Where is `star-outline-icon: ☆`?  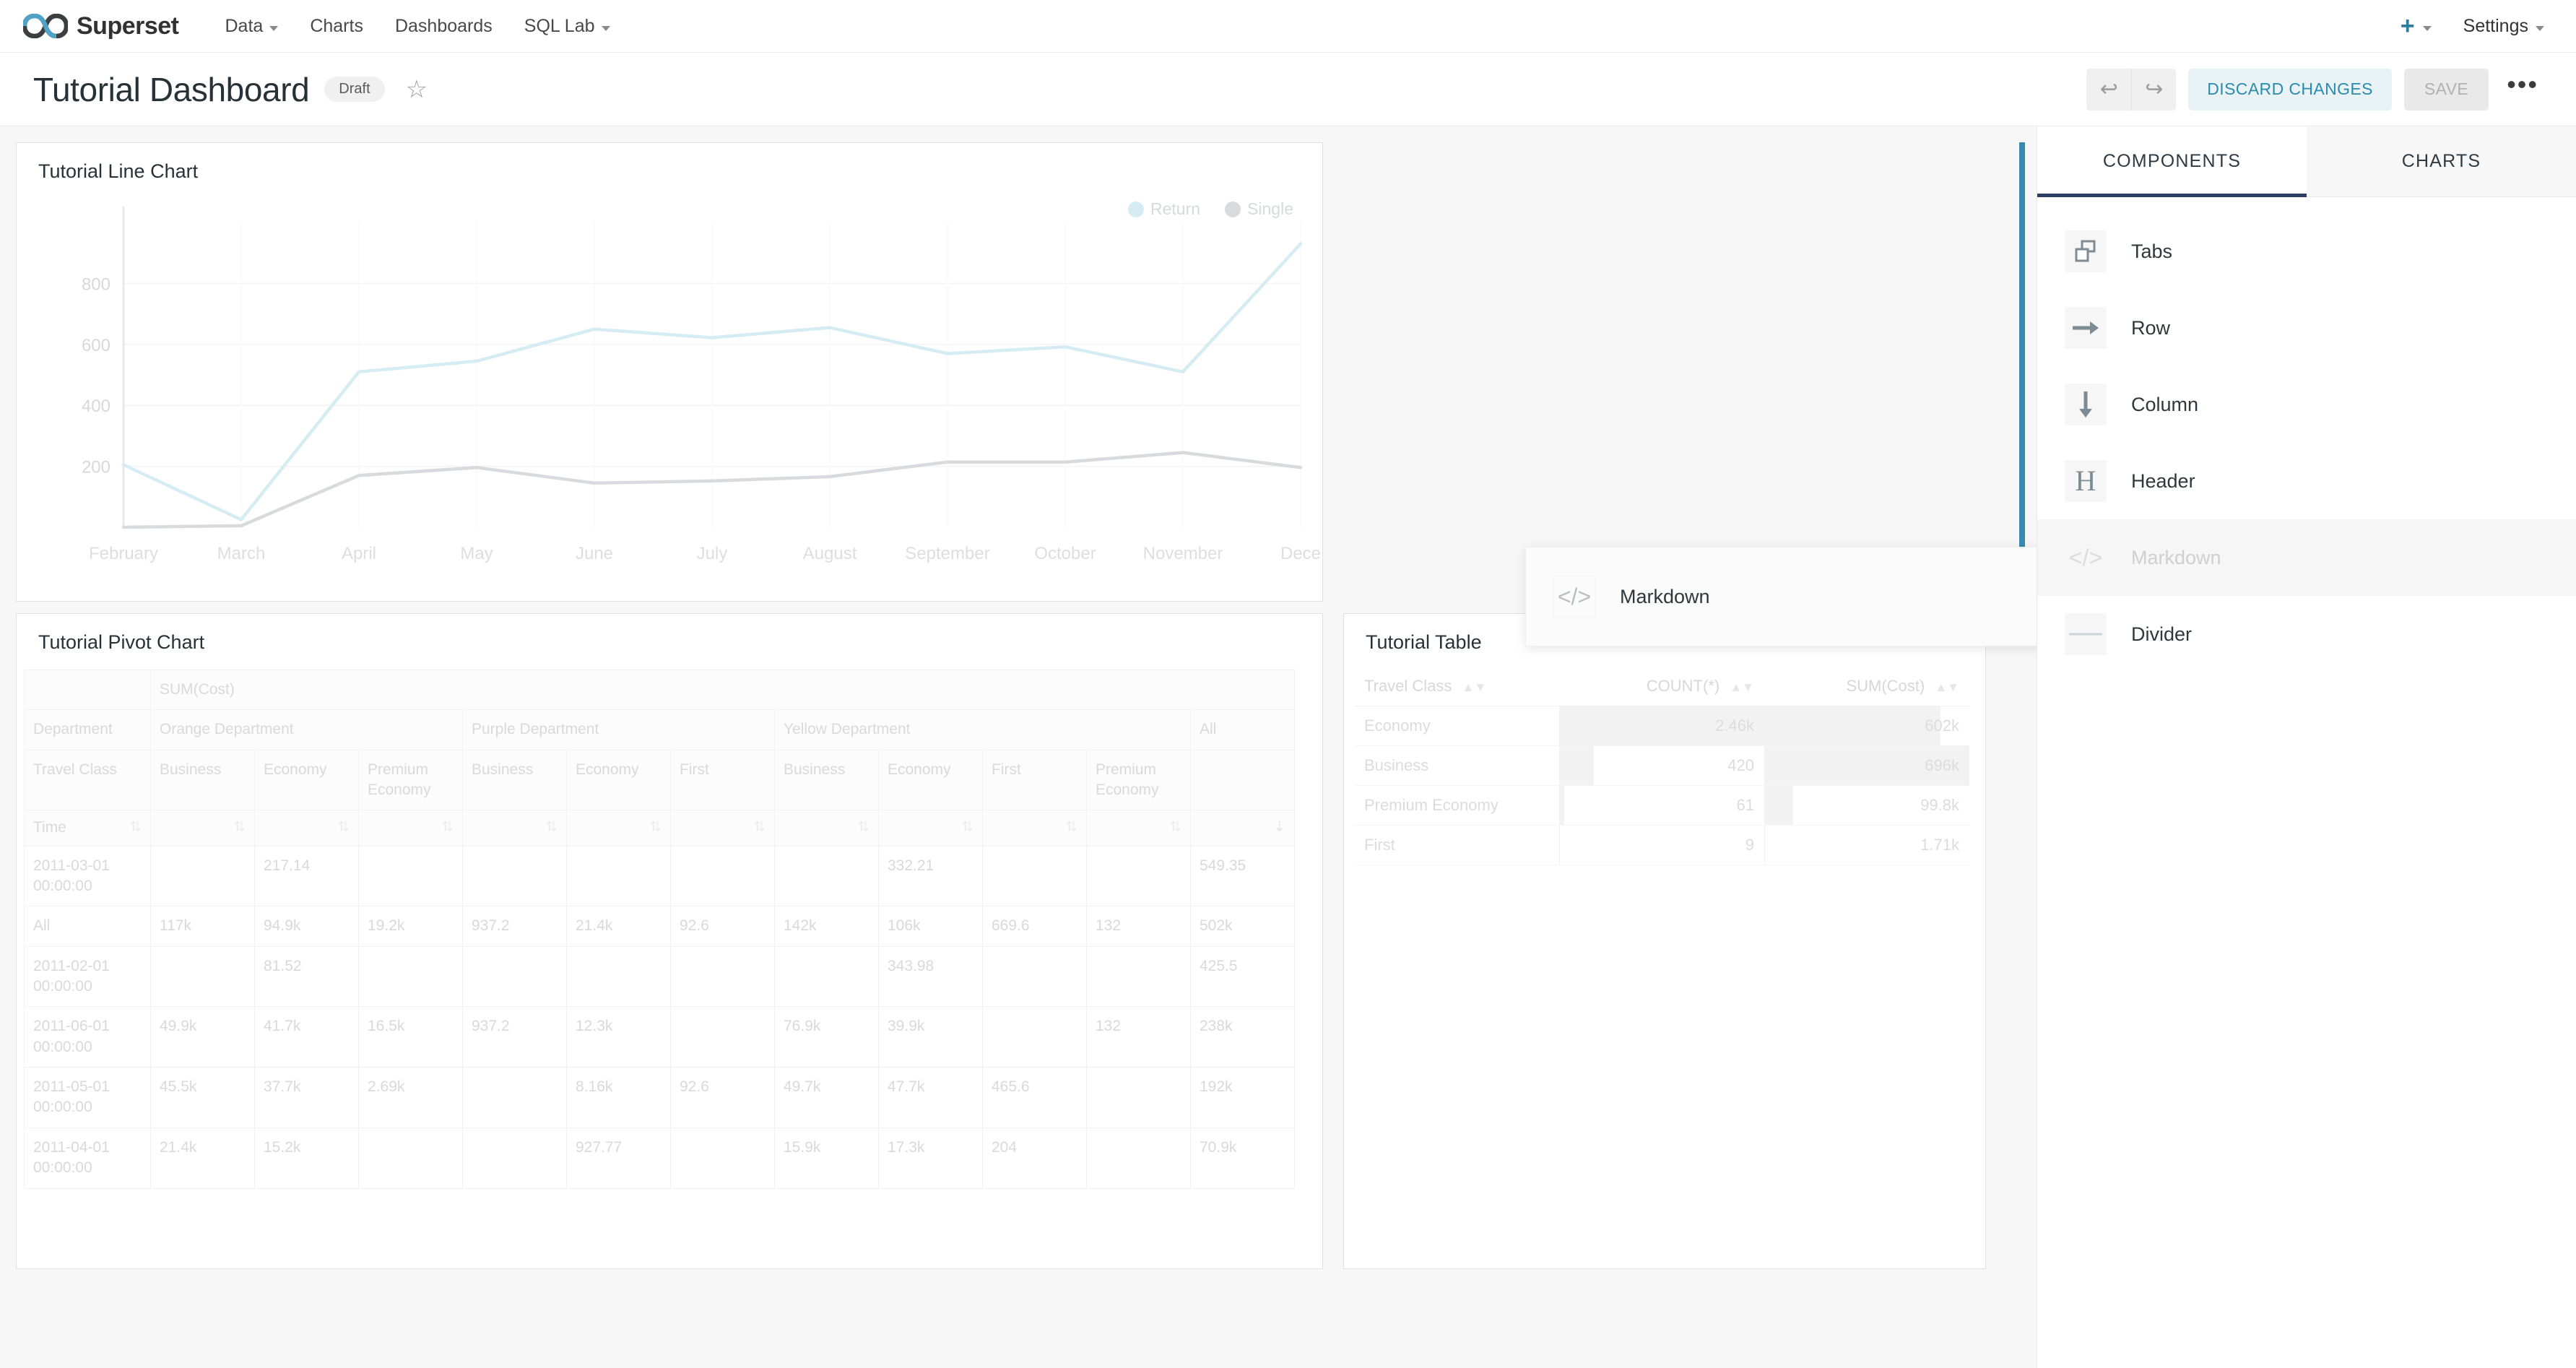 star-outline-icon: ☆ is located at coordinates (416, 89).